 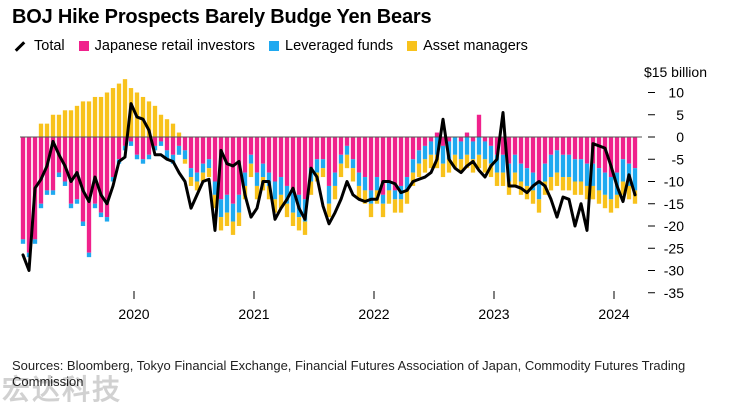 What do you see at coordinates (493, 314) in the screenshot?
I see `x-tick-label-3: 2023` at bounding box center [493, 314].